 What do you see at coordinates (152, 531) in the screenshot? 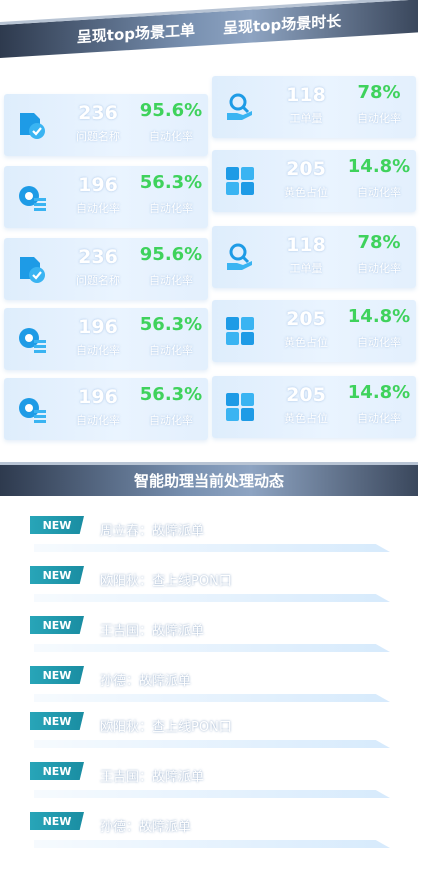
I see `feed-text: 周立春：故障派单` at bounding box center [152, 531].